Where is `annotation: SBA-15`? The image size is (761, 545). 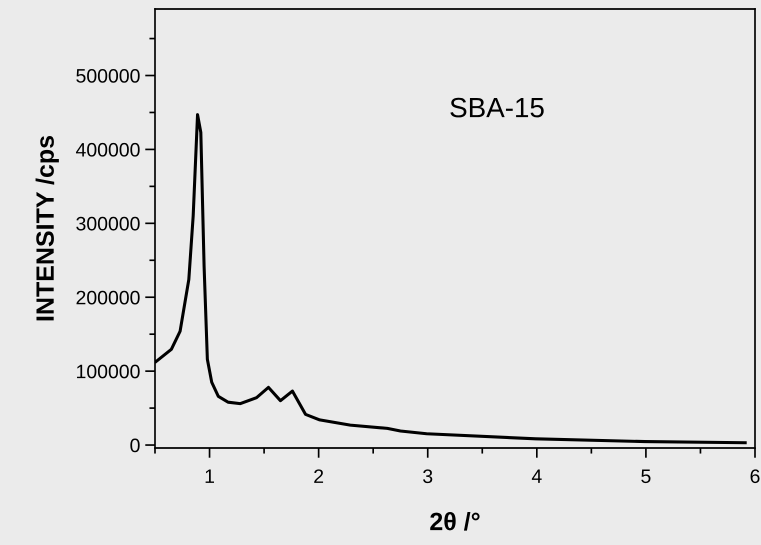
annotation: SBA-15 is located at coordinates (497, 108).